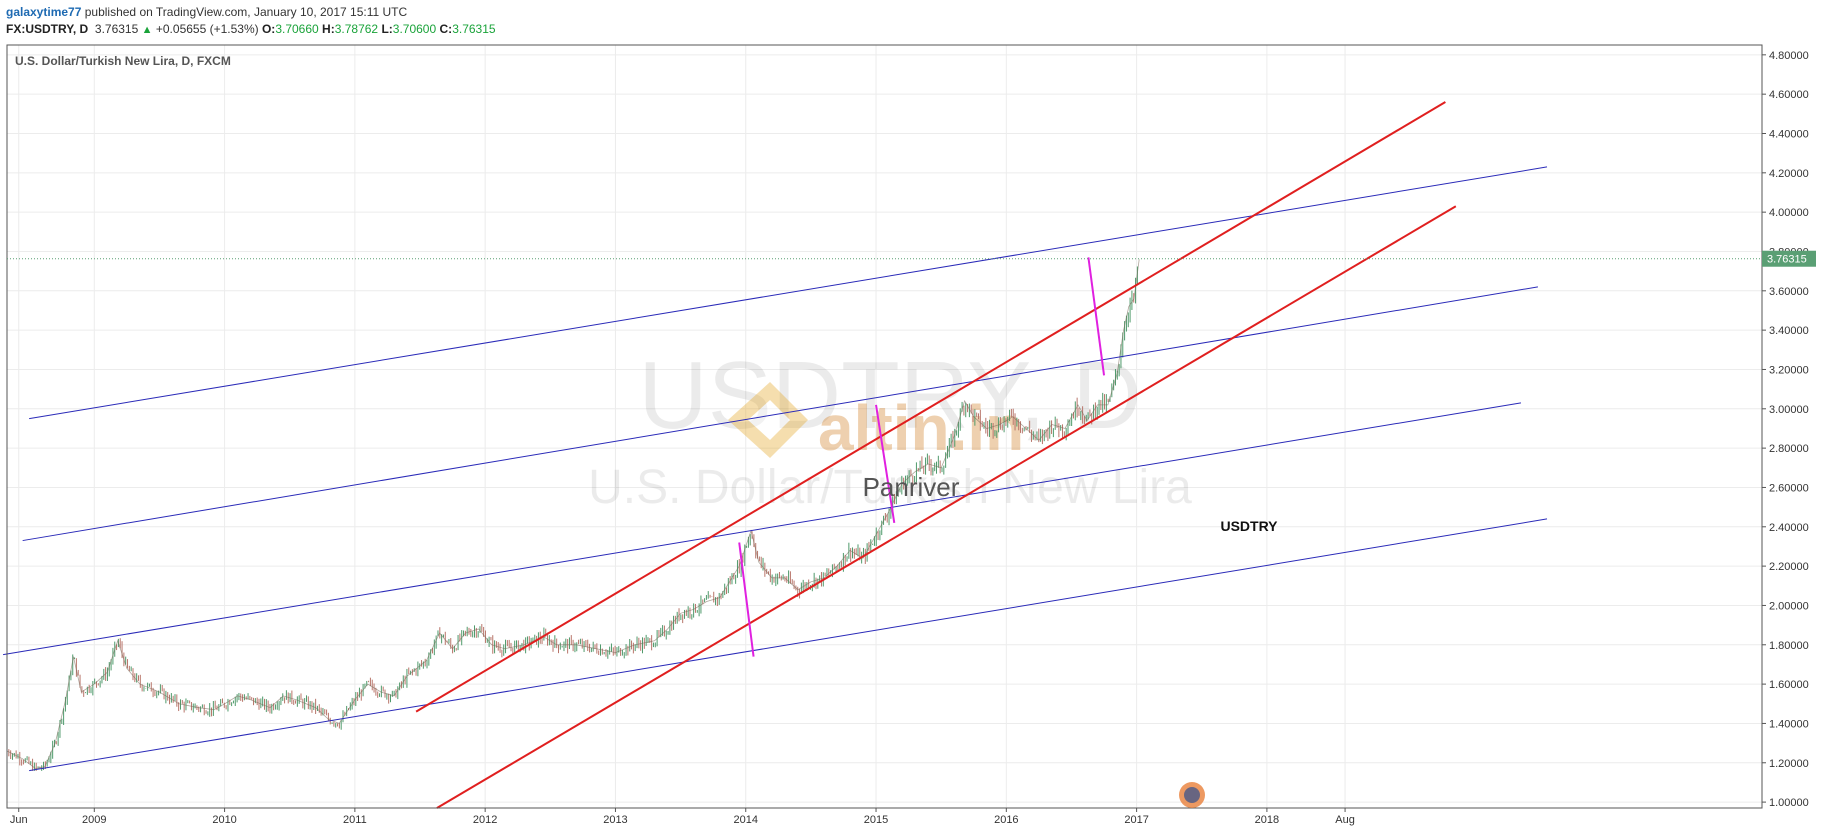 The height and width of the screenshot is (835, 1824). What do you see at coordinates (1789, 95) in the screenshot?
I see `y-tick-label: 4.60000` at bounding box center [1789, 95].